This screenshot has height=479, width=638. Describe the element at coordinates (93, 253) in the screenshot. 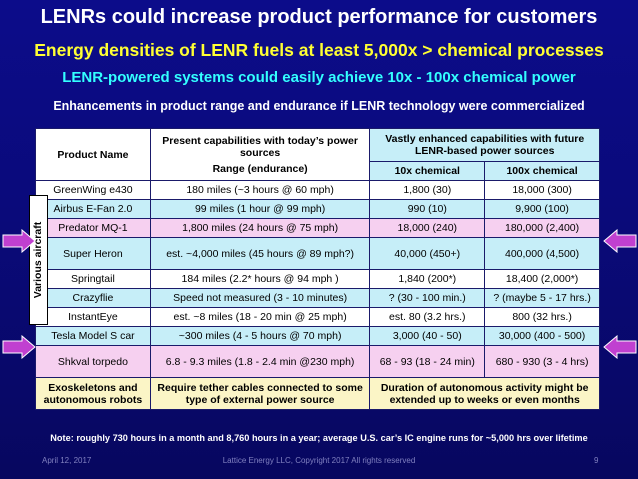

I see `row-name: Super Heron` at that location.